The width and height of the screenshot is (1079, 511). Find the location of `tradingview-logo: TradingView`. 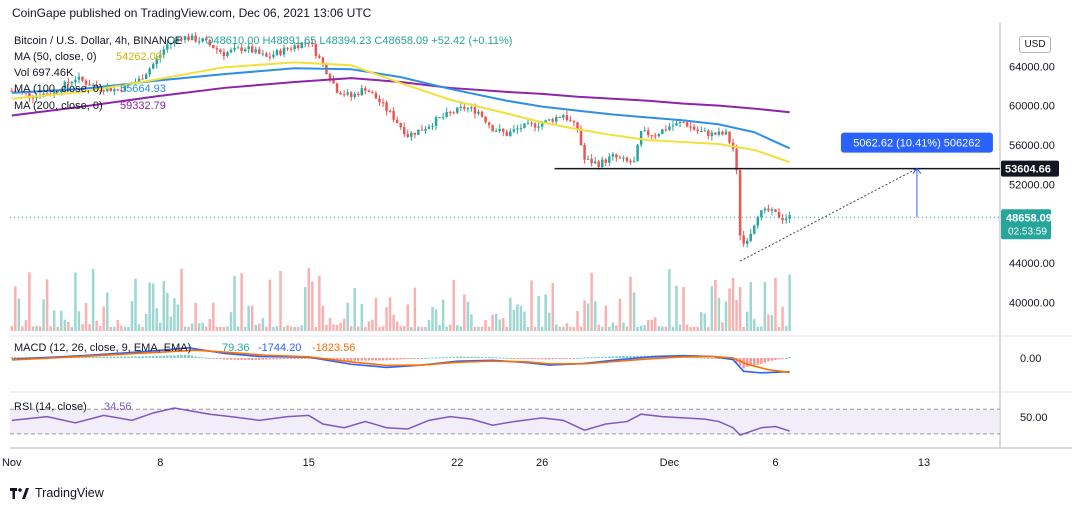

tradingview-logo: TradingView is located at coordinates (57, 493).